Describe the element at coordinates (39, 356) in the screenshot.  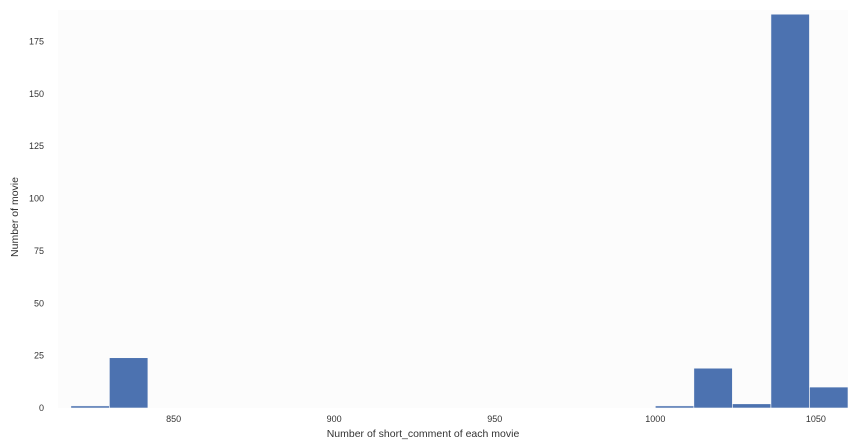
I see `y-tick-label: 25` at that location.